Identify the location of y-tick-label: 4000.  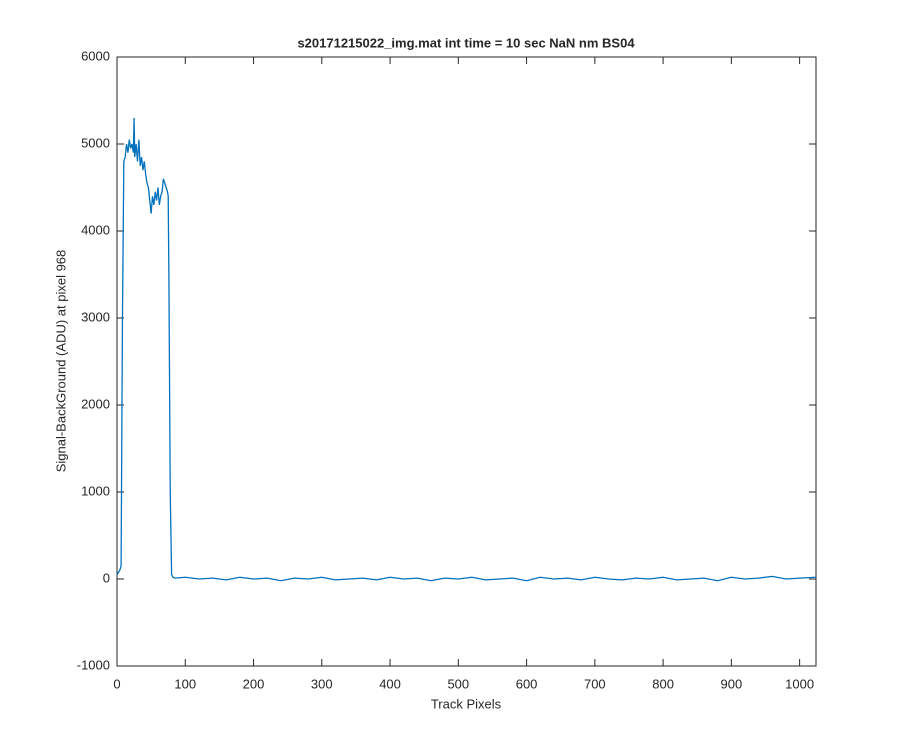
(95, 229).